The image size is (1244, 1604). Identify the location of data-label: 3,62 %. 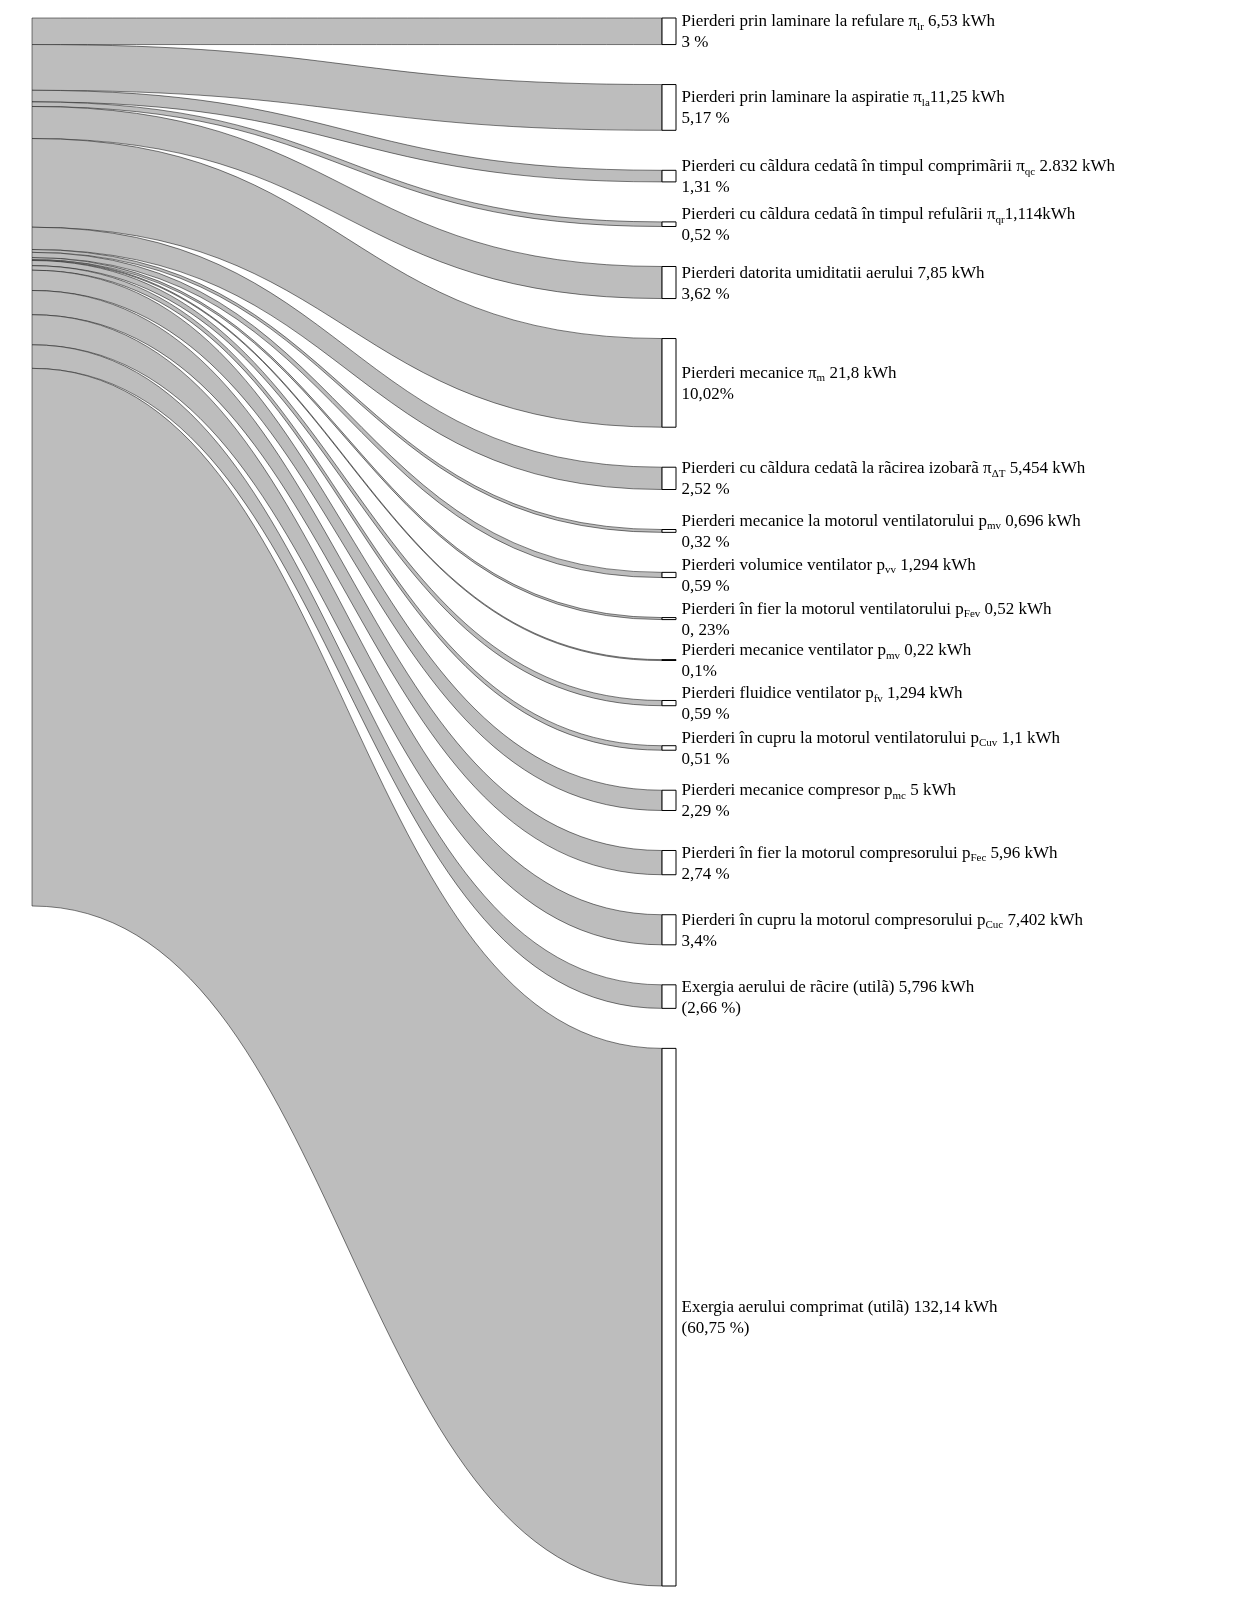
(705, 293).